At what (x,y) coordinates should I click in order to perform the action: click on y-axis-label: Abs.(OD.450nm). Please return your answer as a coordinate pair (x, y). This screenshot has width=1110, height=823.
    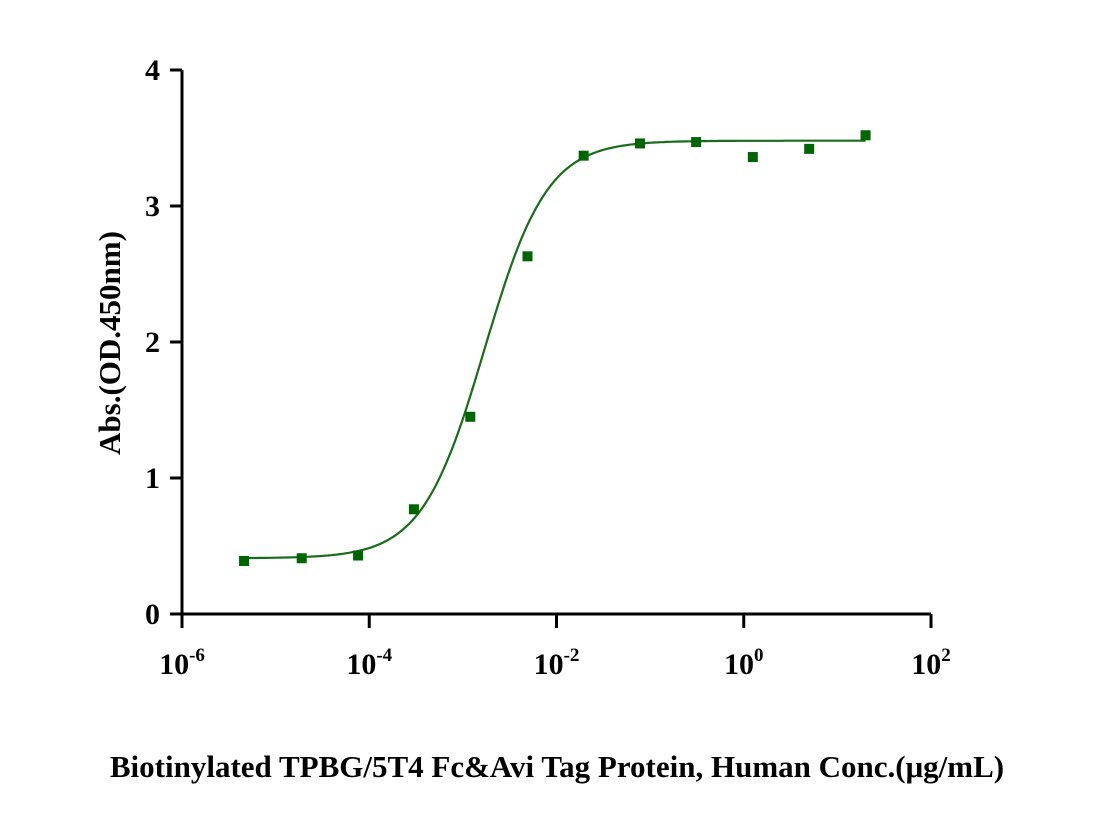
    Looking at the image, I should click on (109, 343).